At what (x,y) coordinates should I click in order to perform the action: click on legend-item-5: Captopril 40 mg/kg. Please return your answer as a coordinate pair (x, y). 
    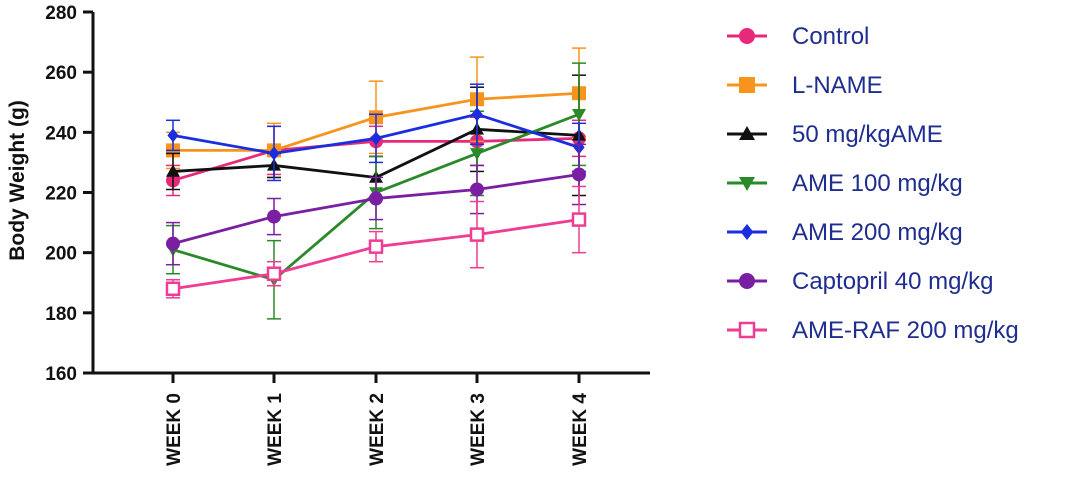
    Looking at the image, I should click on (860, 281).